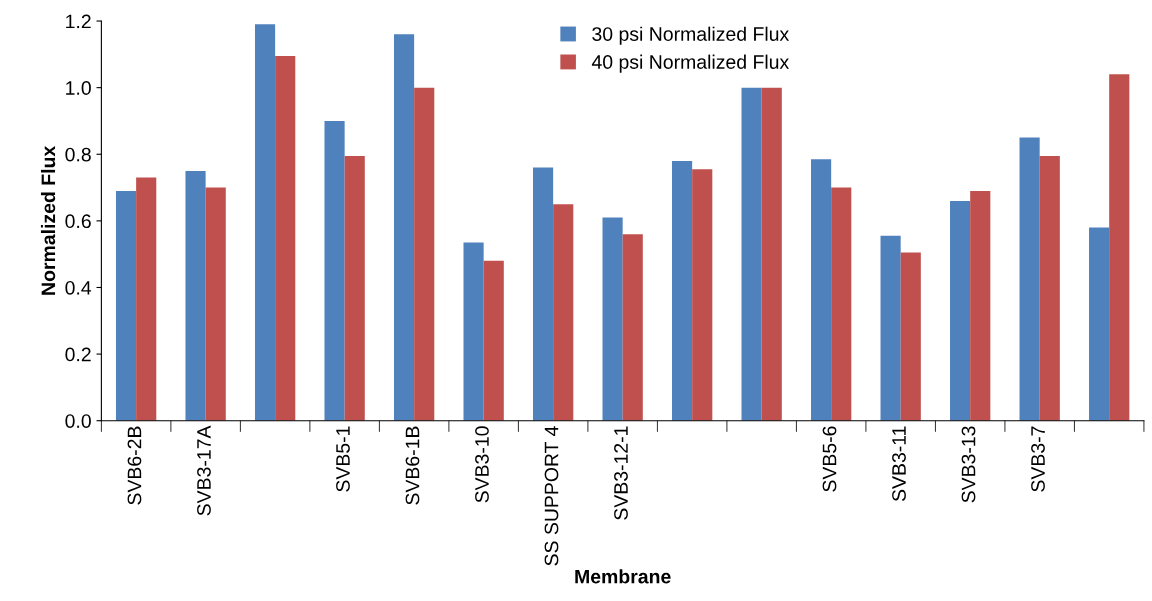 This screenshot has width=1152, height=601. What do you see at coordinates (78, 287) in the screenshot?
I see `y-tick-label: 0.4` at bounding box center [78, 287].